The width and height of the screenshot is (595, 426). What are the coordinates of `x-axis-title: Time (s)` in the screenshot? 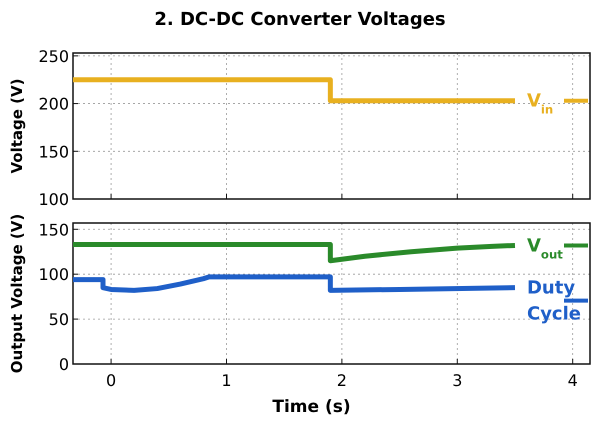 It's located at (311, 407).